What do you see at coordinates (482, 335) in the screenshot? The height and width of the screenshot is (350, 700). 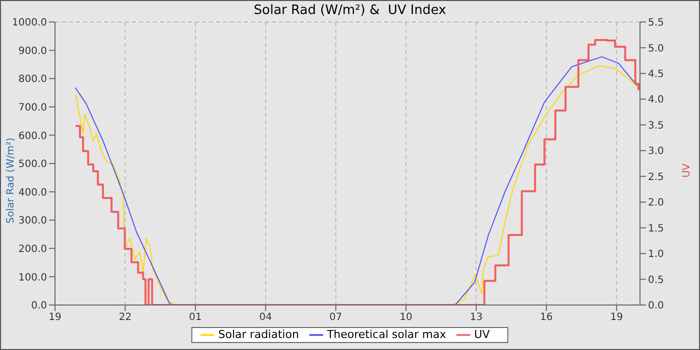 I see `legend-label: UV` at bounding box center [482, 335].